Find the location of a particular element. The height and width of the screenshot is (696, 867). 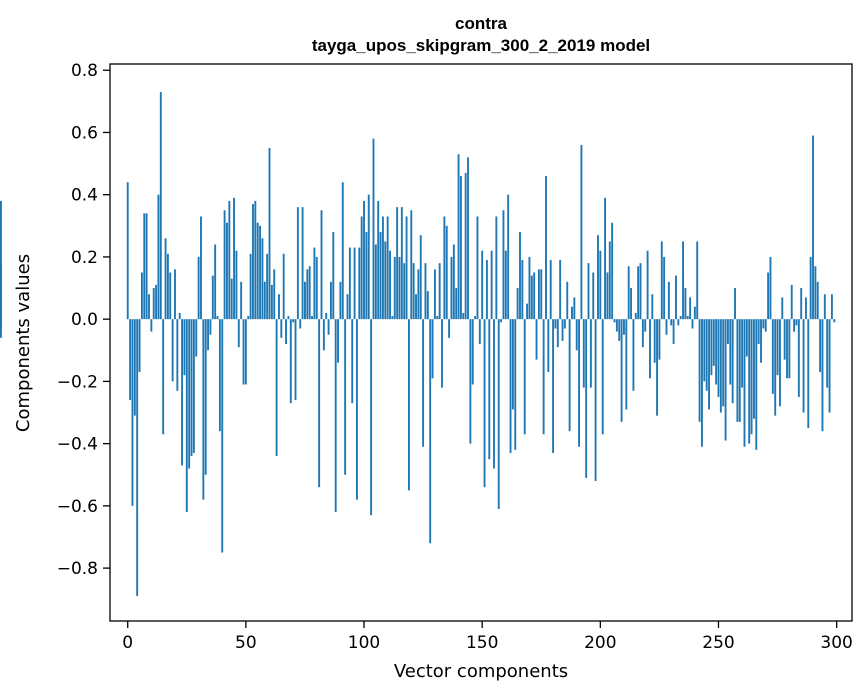

y-tick-label: 0.8 is located at coordinates (84, 71).